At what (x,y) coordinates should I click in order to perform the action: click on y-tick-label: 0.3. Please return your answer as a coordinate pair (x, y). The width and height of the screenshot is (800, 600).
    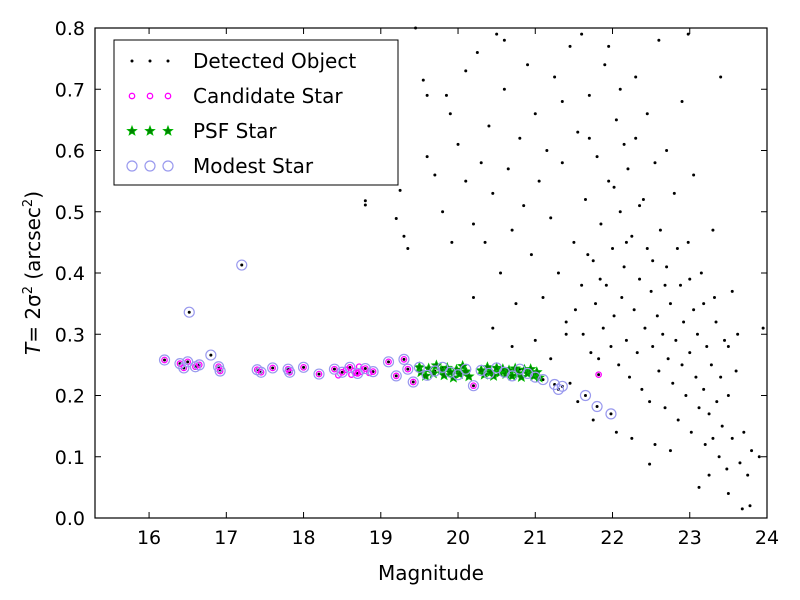
    Looking at the image, I should click on (70, 335).